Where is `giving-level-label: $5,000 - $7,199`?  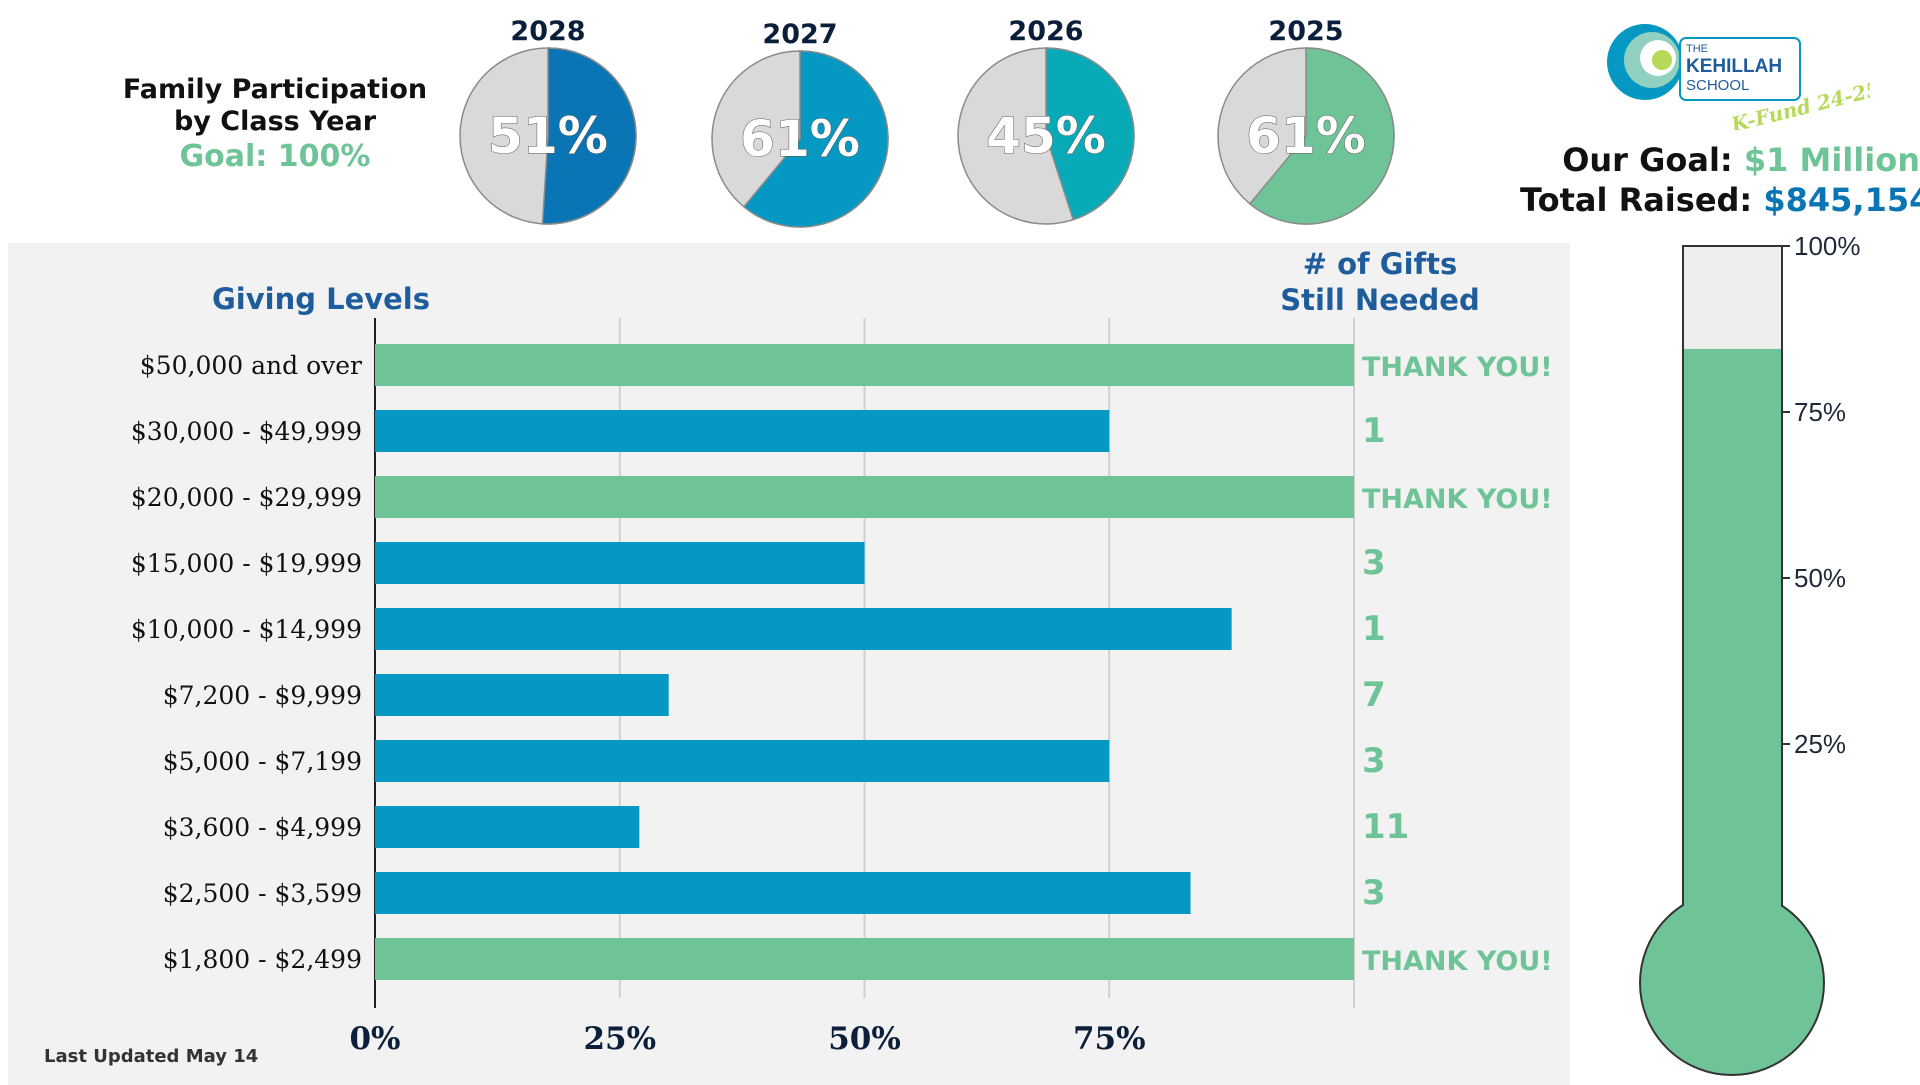
giving-level-label: $5,000 - $7,199 is located at coordinates (262, 761).